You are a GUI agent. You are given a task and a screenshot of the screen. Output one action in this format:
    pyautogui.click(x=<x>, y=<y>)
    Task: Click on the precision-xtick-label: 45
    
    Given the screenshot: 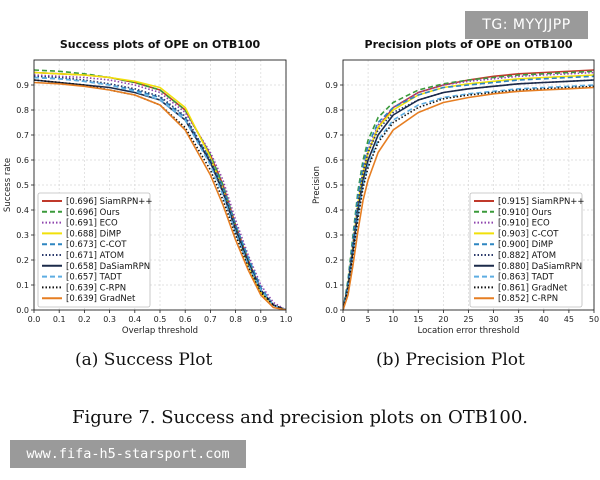 What is the action you would take?
    pyautogui.click(x=569, y=319)
    